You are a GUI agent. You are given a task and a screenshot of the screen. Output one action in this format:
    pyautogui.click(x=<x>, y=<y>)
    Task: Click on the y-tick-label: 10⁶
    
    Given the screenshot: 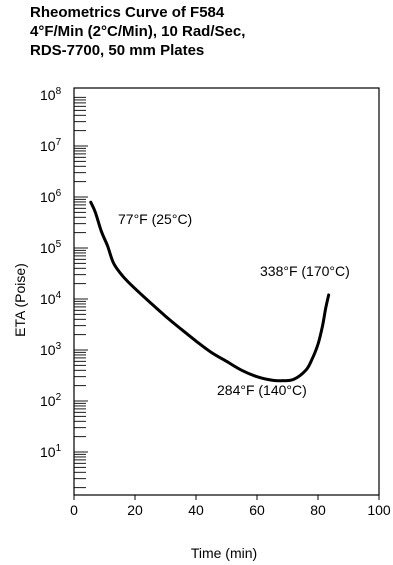 What is the action you would take?
    pyautogui.click(x=51, y=196)
    